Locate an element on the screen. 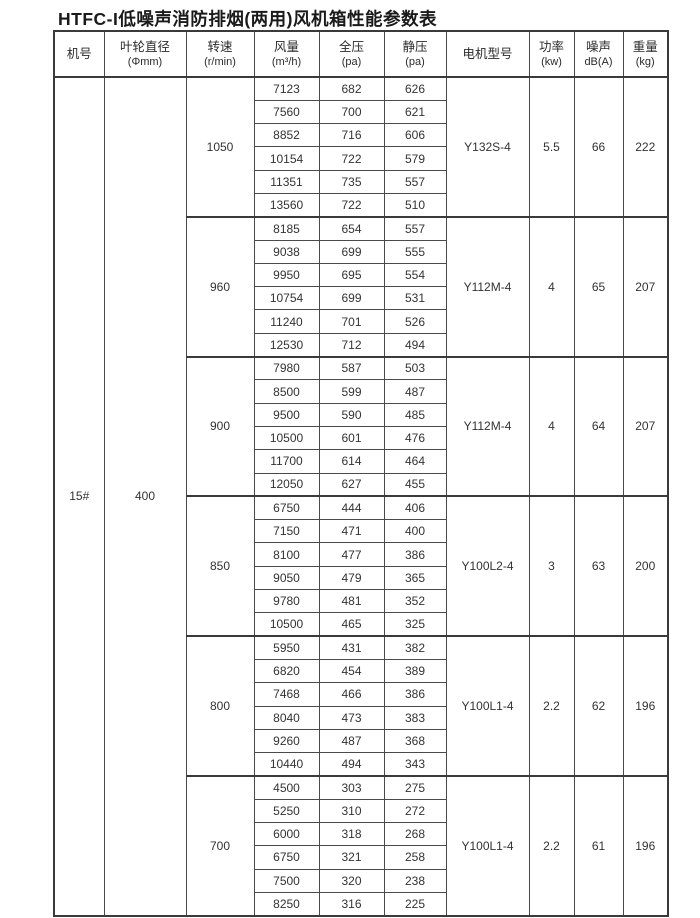  header-air-volume: 风量 (m³/h) is located at coordinates (286, 54).